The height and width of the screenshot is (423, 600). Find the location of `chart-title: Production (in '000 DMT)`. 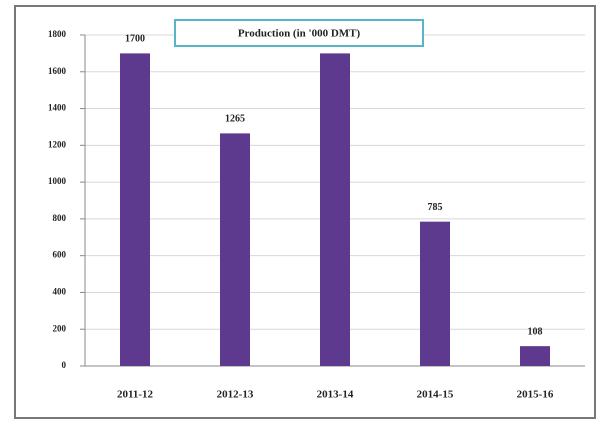

chart-title: Production (in '000 DMT) is located at coordinates (299, 34).